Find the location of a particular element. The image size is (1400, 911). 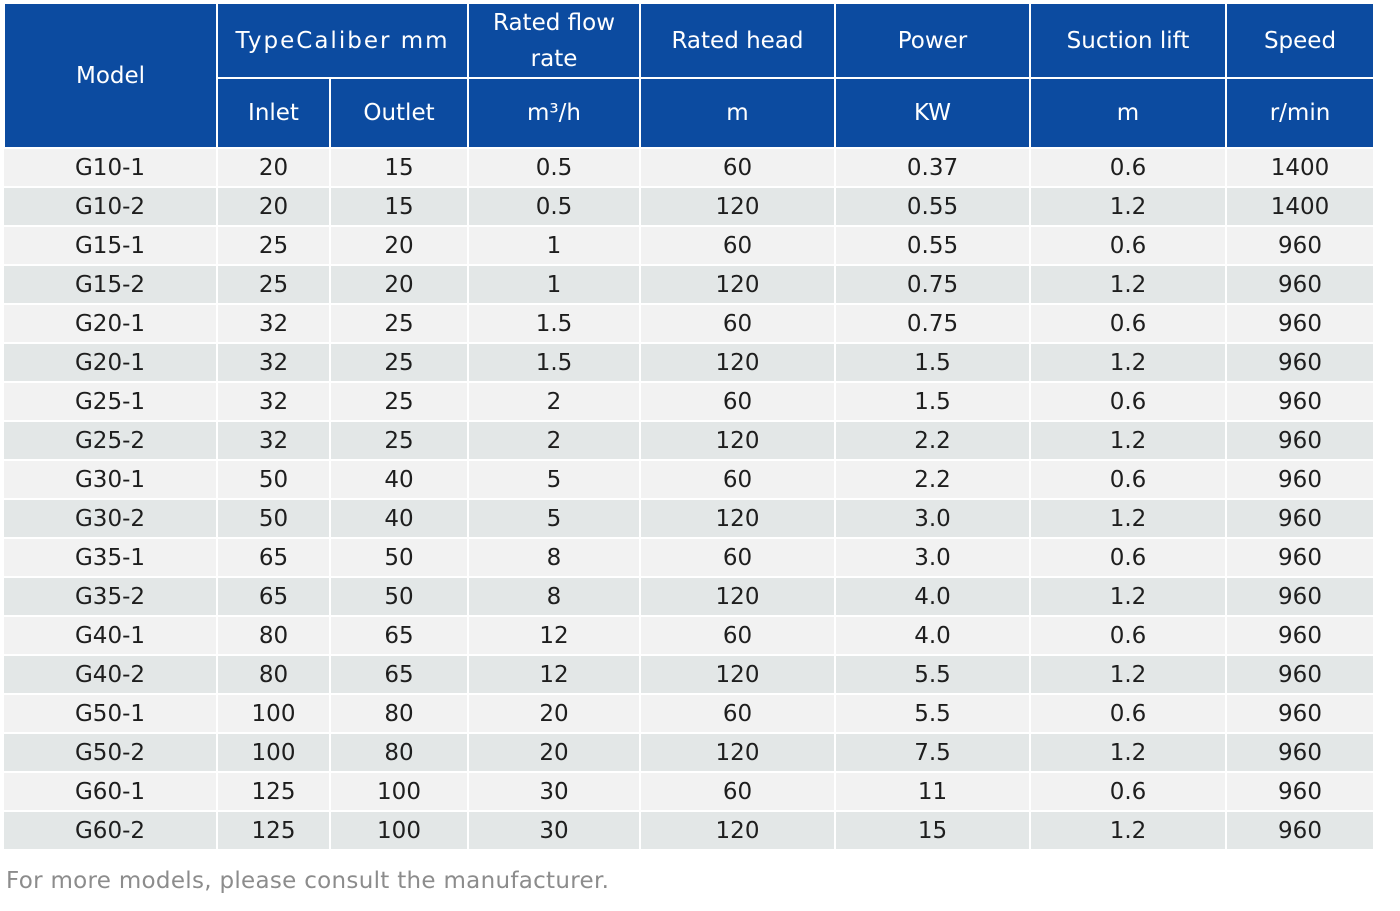

table-row: G15-1 25 20 1 60 0.55 0.6 960 is located at coordinates (688, 246).